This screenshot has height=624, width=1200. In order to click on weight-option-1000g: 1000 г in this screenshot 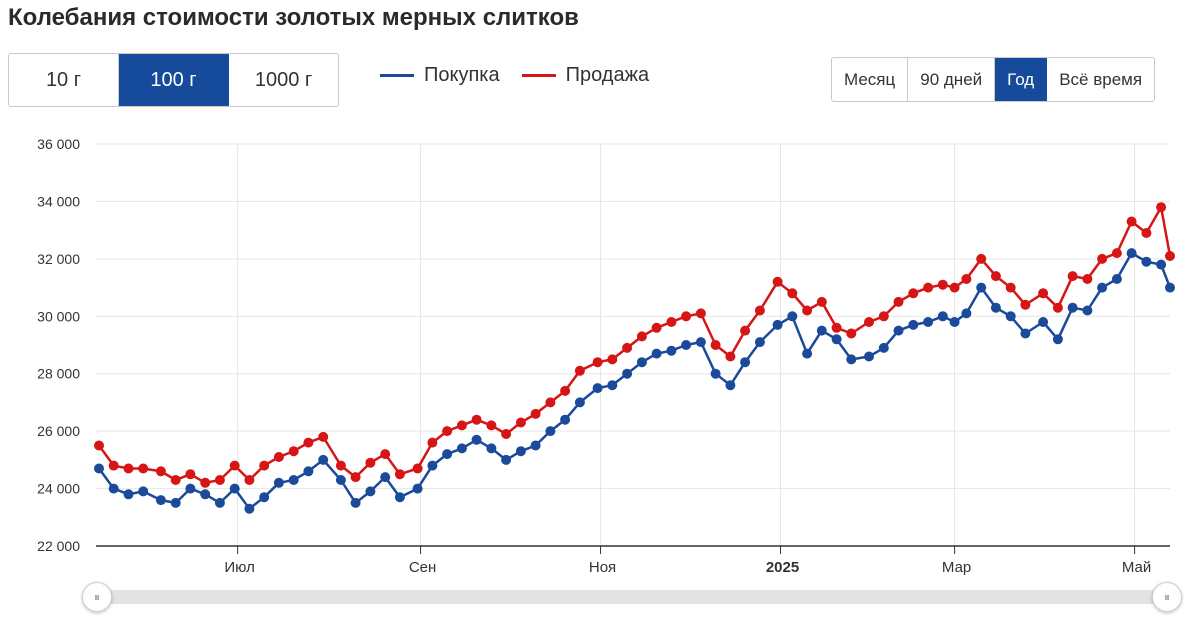, I will do `click(283, 79)`.